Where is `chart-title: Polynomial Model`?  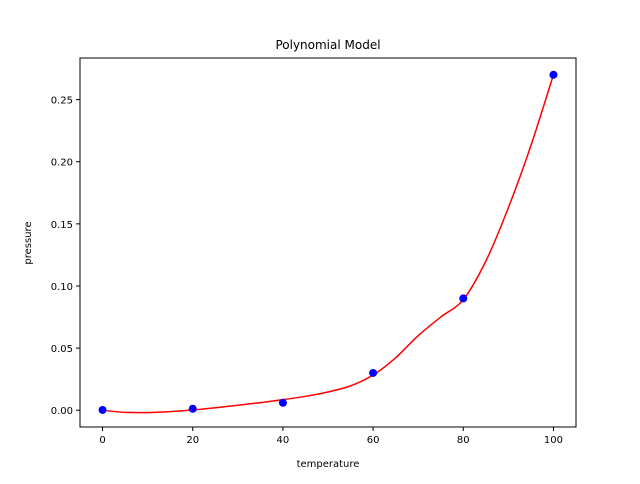 chart-title: Polynomial Model is located at coordinates (327, 45).